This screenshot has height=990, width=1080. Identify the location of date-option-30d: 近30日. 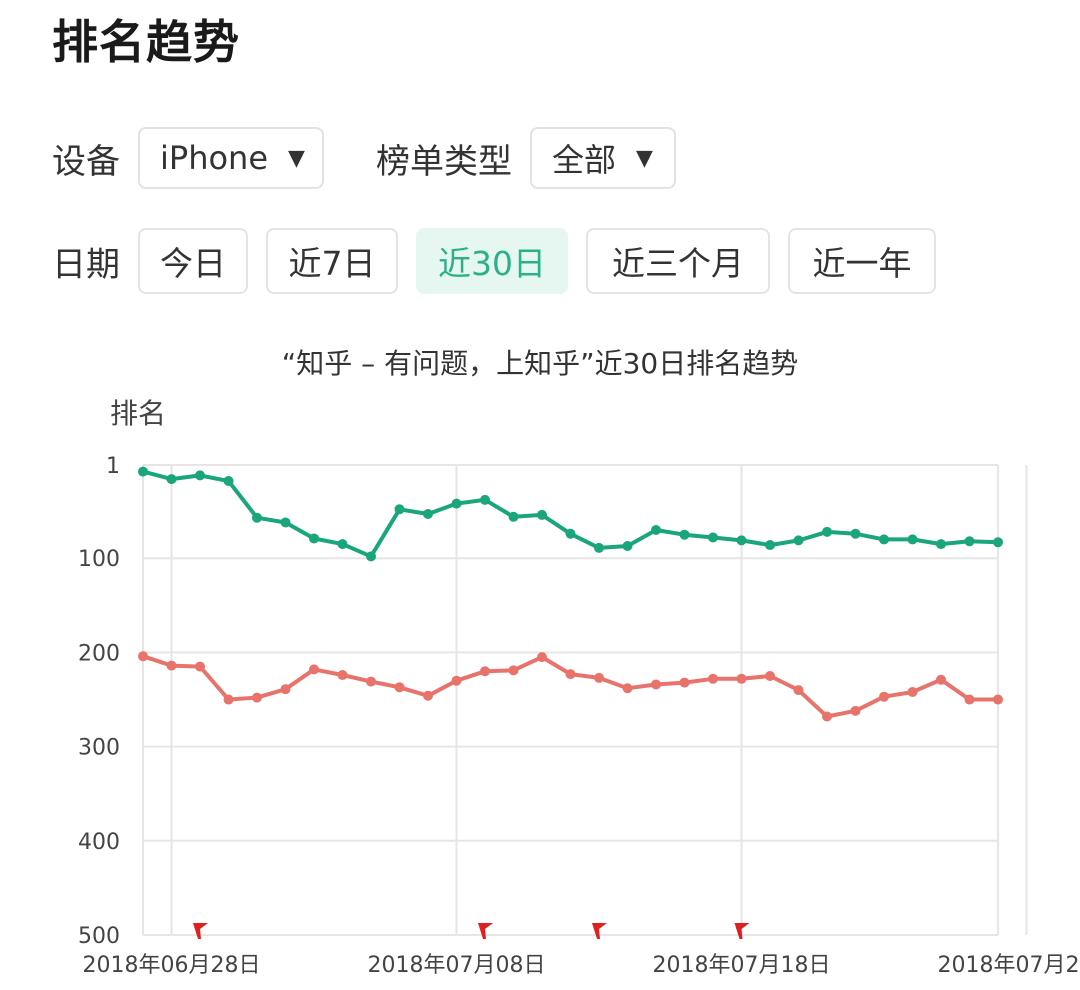
(492, 261).